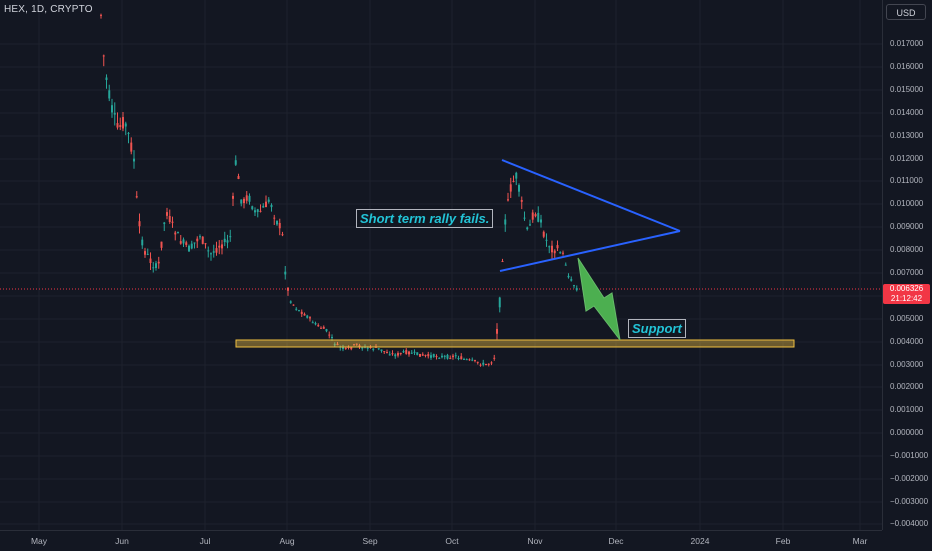  Describe the element at coordinates (590, 251) in the screenshot. I see `triangle-lower-line` at that location.